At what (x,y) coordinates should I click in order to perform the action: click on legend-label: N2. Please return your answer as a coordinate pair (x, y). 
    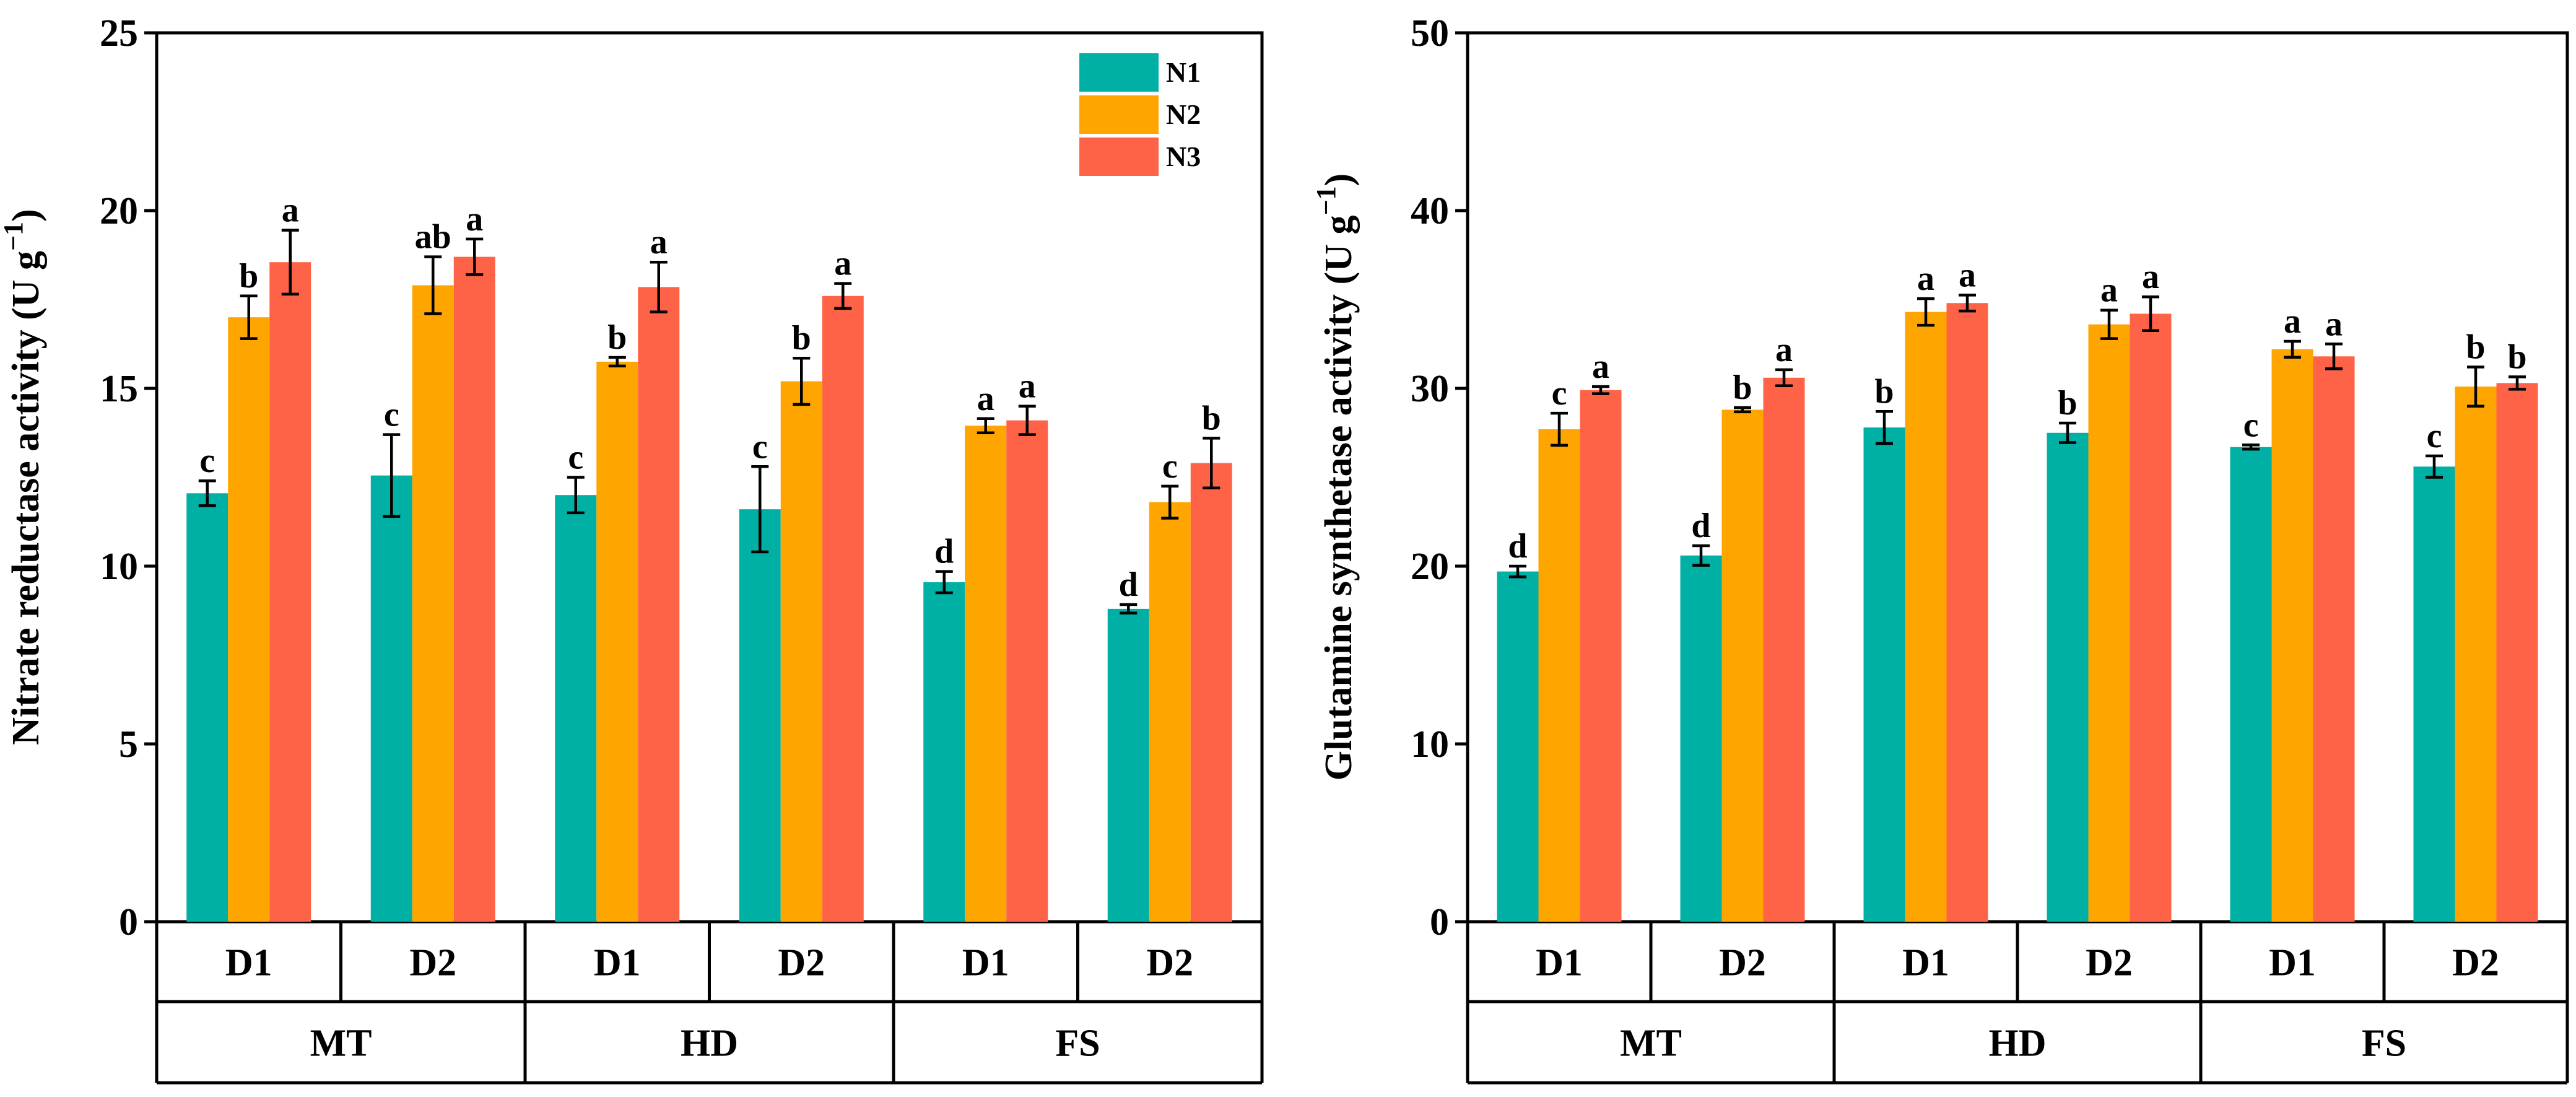
    Looking at the image, I should click on (1183, 114).